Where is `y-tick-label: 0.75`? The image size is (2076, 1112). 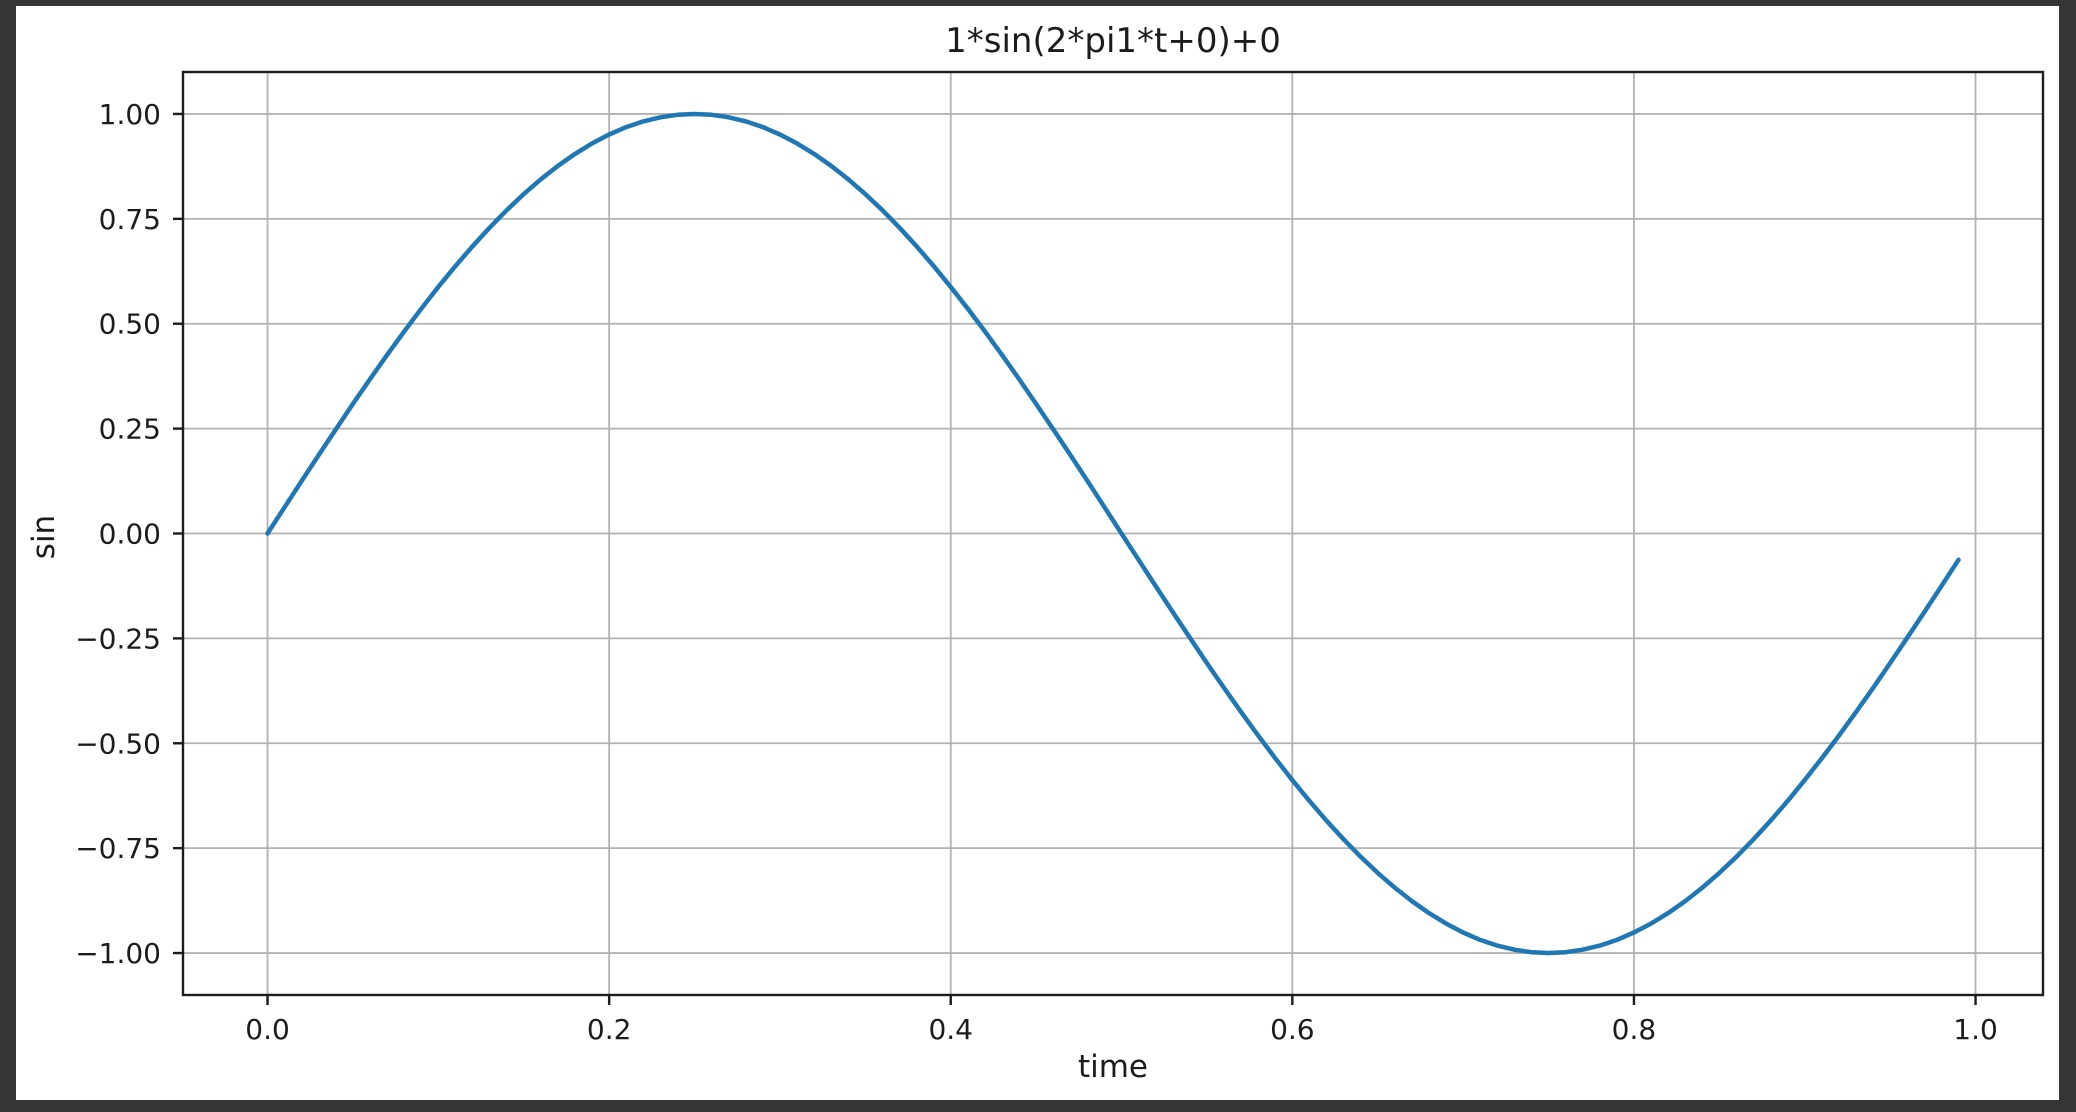 y-tick-label: 0.75 is located at coordinates (130, 219).